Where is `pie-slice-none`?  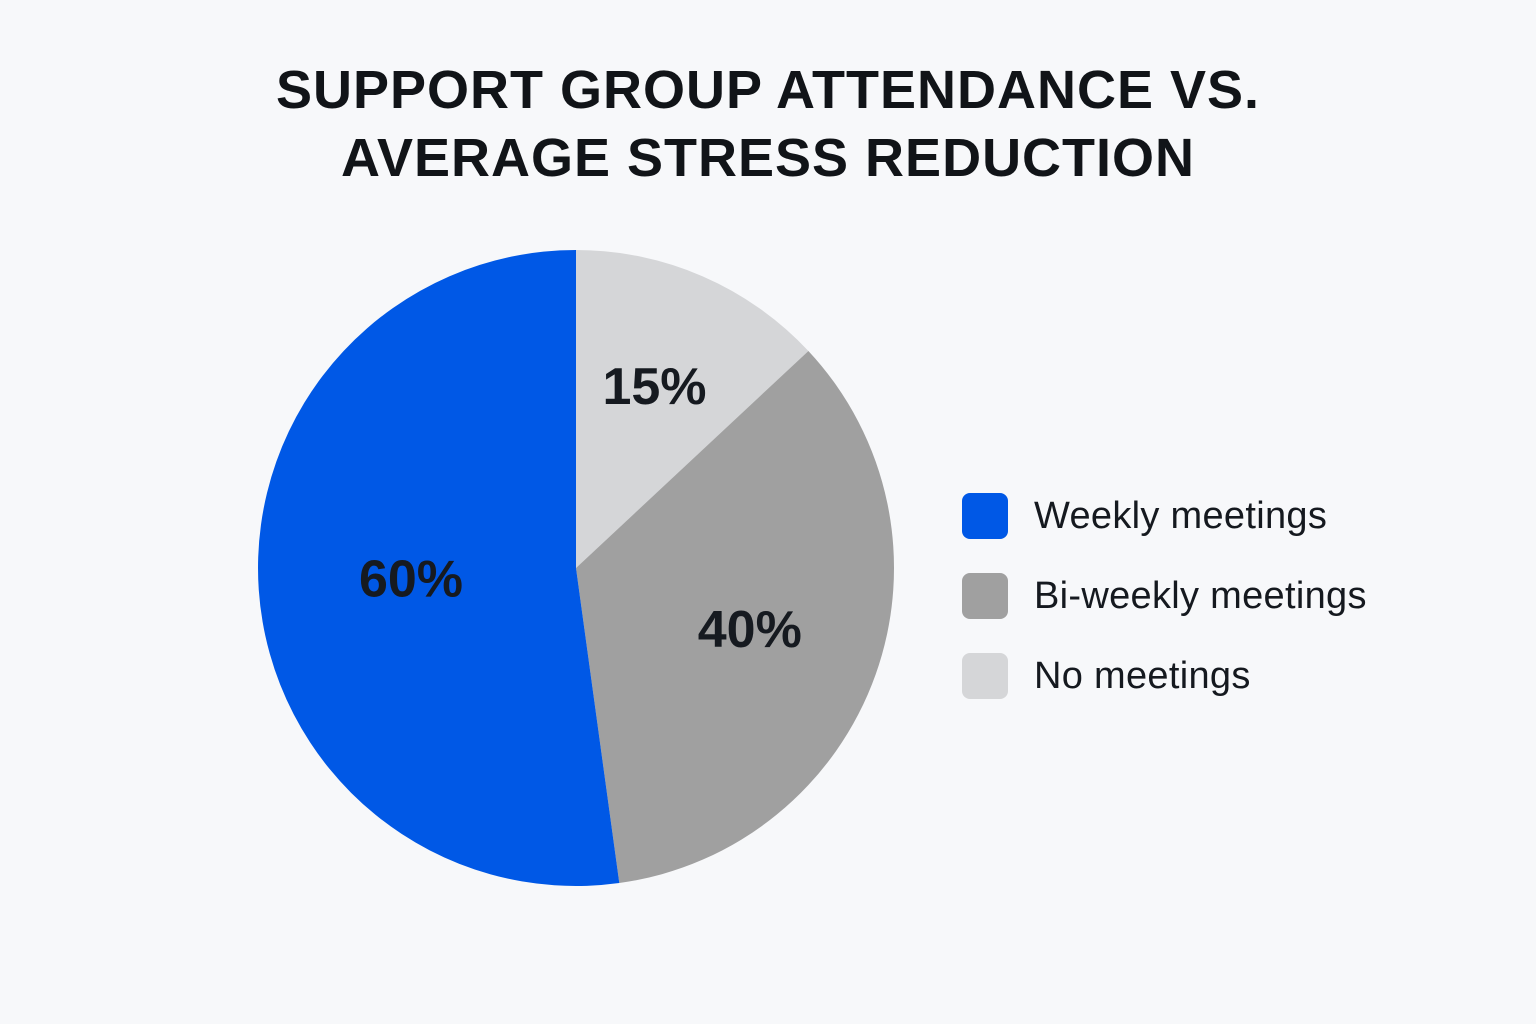
pie-slice-none is located at coordinates (692, 408).